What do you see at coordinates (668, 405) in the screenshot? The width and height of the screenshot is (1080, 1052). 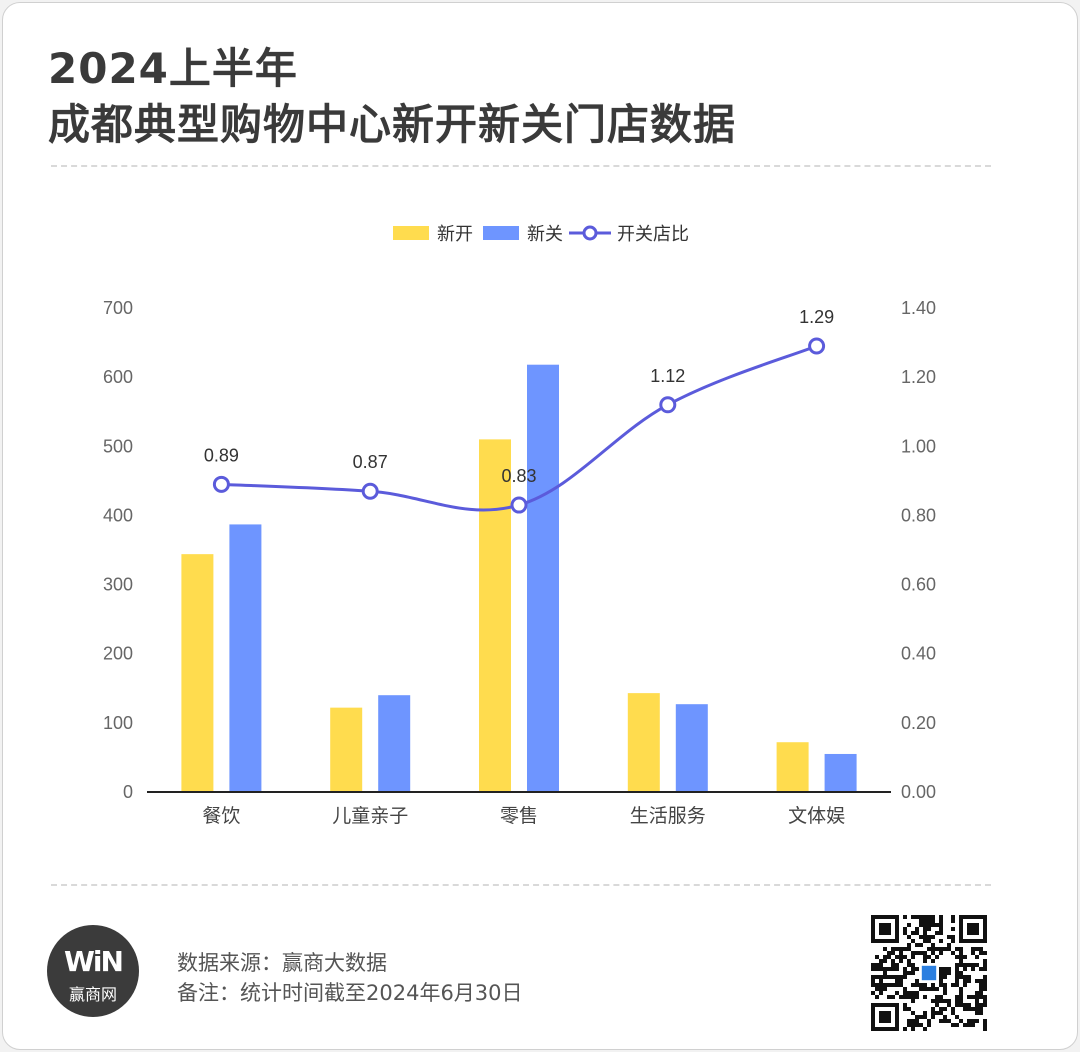 I see `ratio-point` at bounding box center [668, 405].